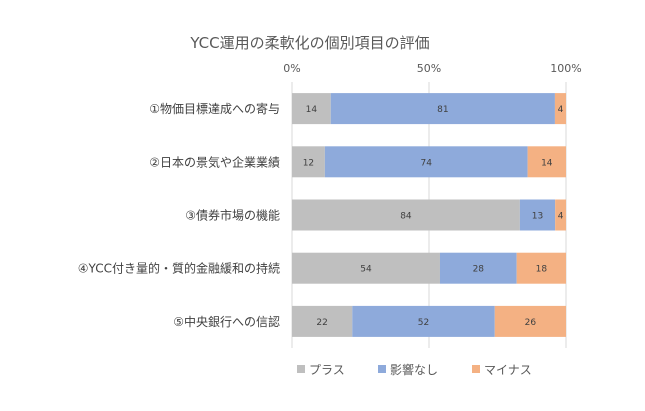 The width and height of the screenshot is (645, 411). I want to click on data-label: 22, so click(321, 323).